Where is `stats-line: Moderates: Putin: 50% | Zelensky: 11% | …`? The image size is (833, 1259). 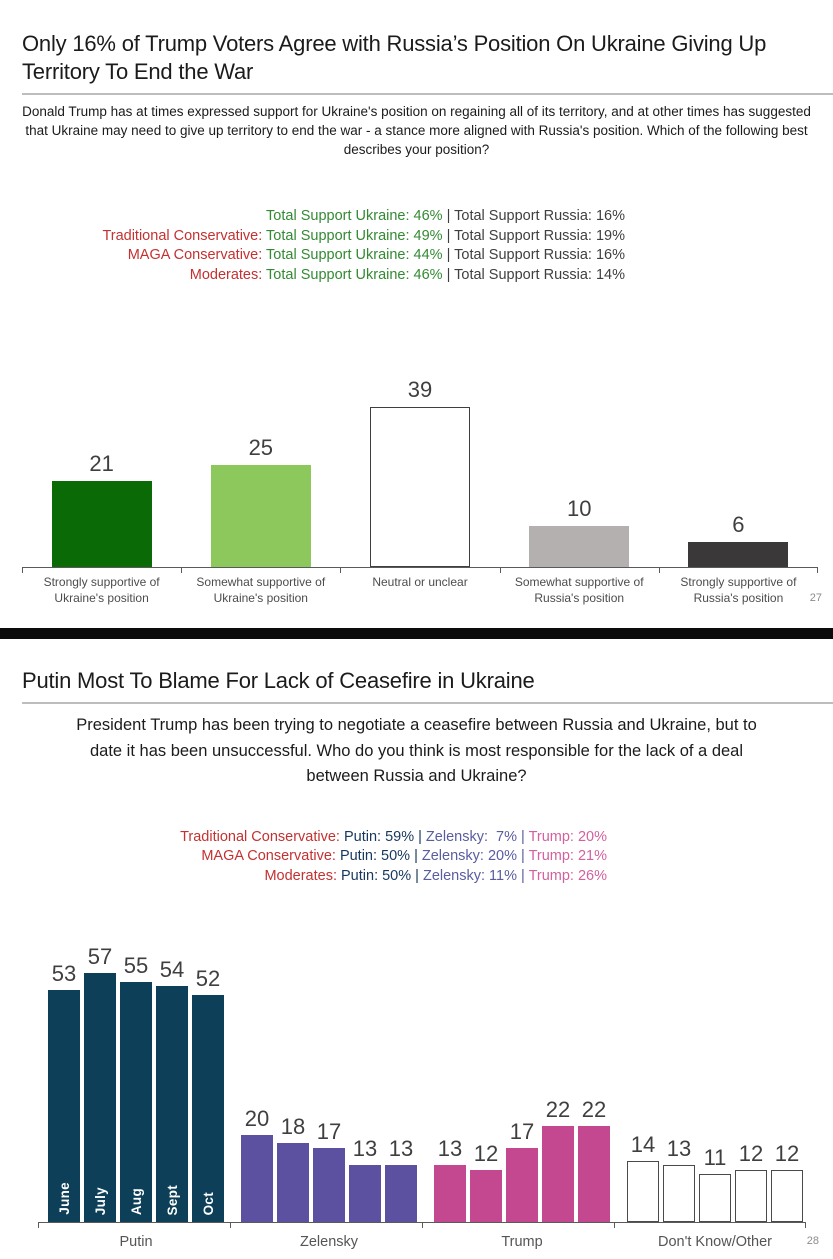
stats-line: Moderates: Putin: 50% | Zelensky: 11% | … is located at coordinates (303, 877).